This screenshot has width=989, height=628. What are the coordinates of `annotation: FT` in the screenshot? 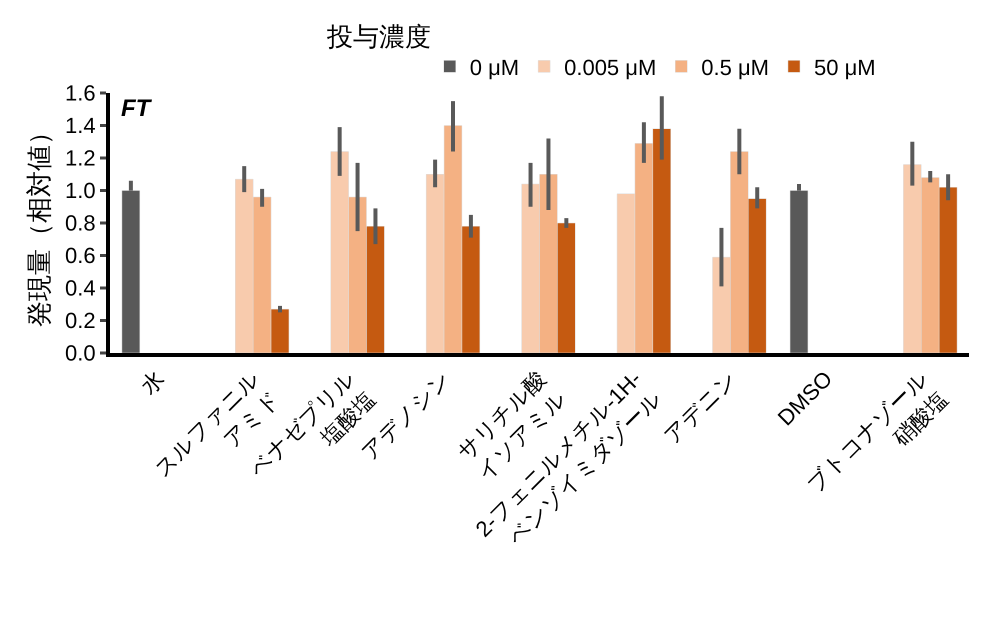 It's located at (137, 108).